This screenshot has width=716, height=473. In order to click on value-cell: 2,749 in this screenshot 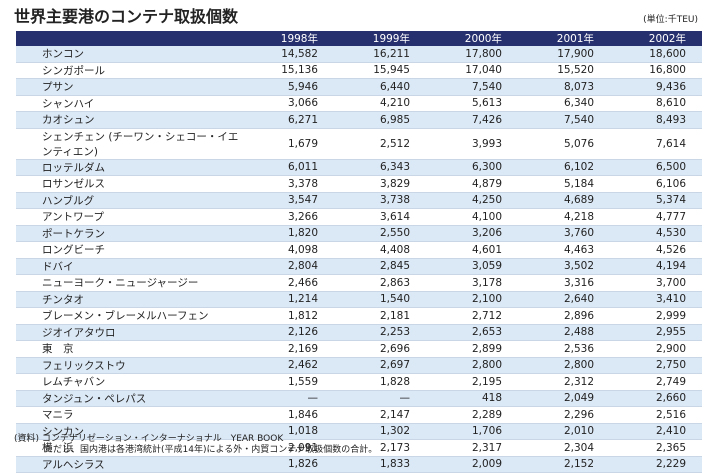, I will do `click(656, 382)`.